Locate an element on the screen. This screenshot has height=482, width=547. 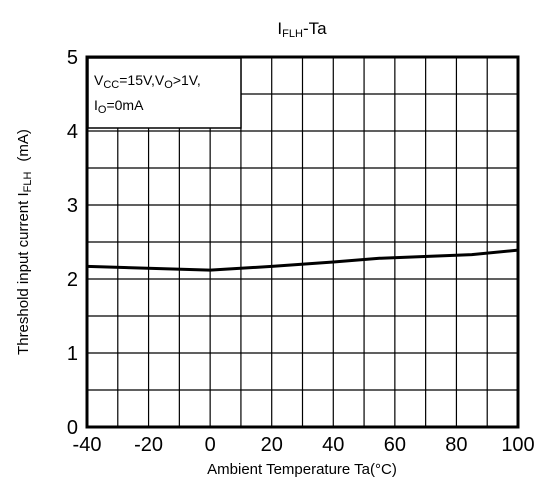
condition-box is located at coordinates (164, 93).